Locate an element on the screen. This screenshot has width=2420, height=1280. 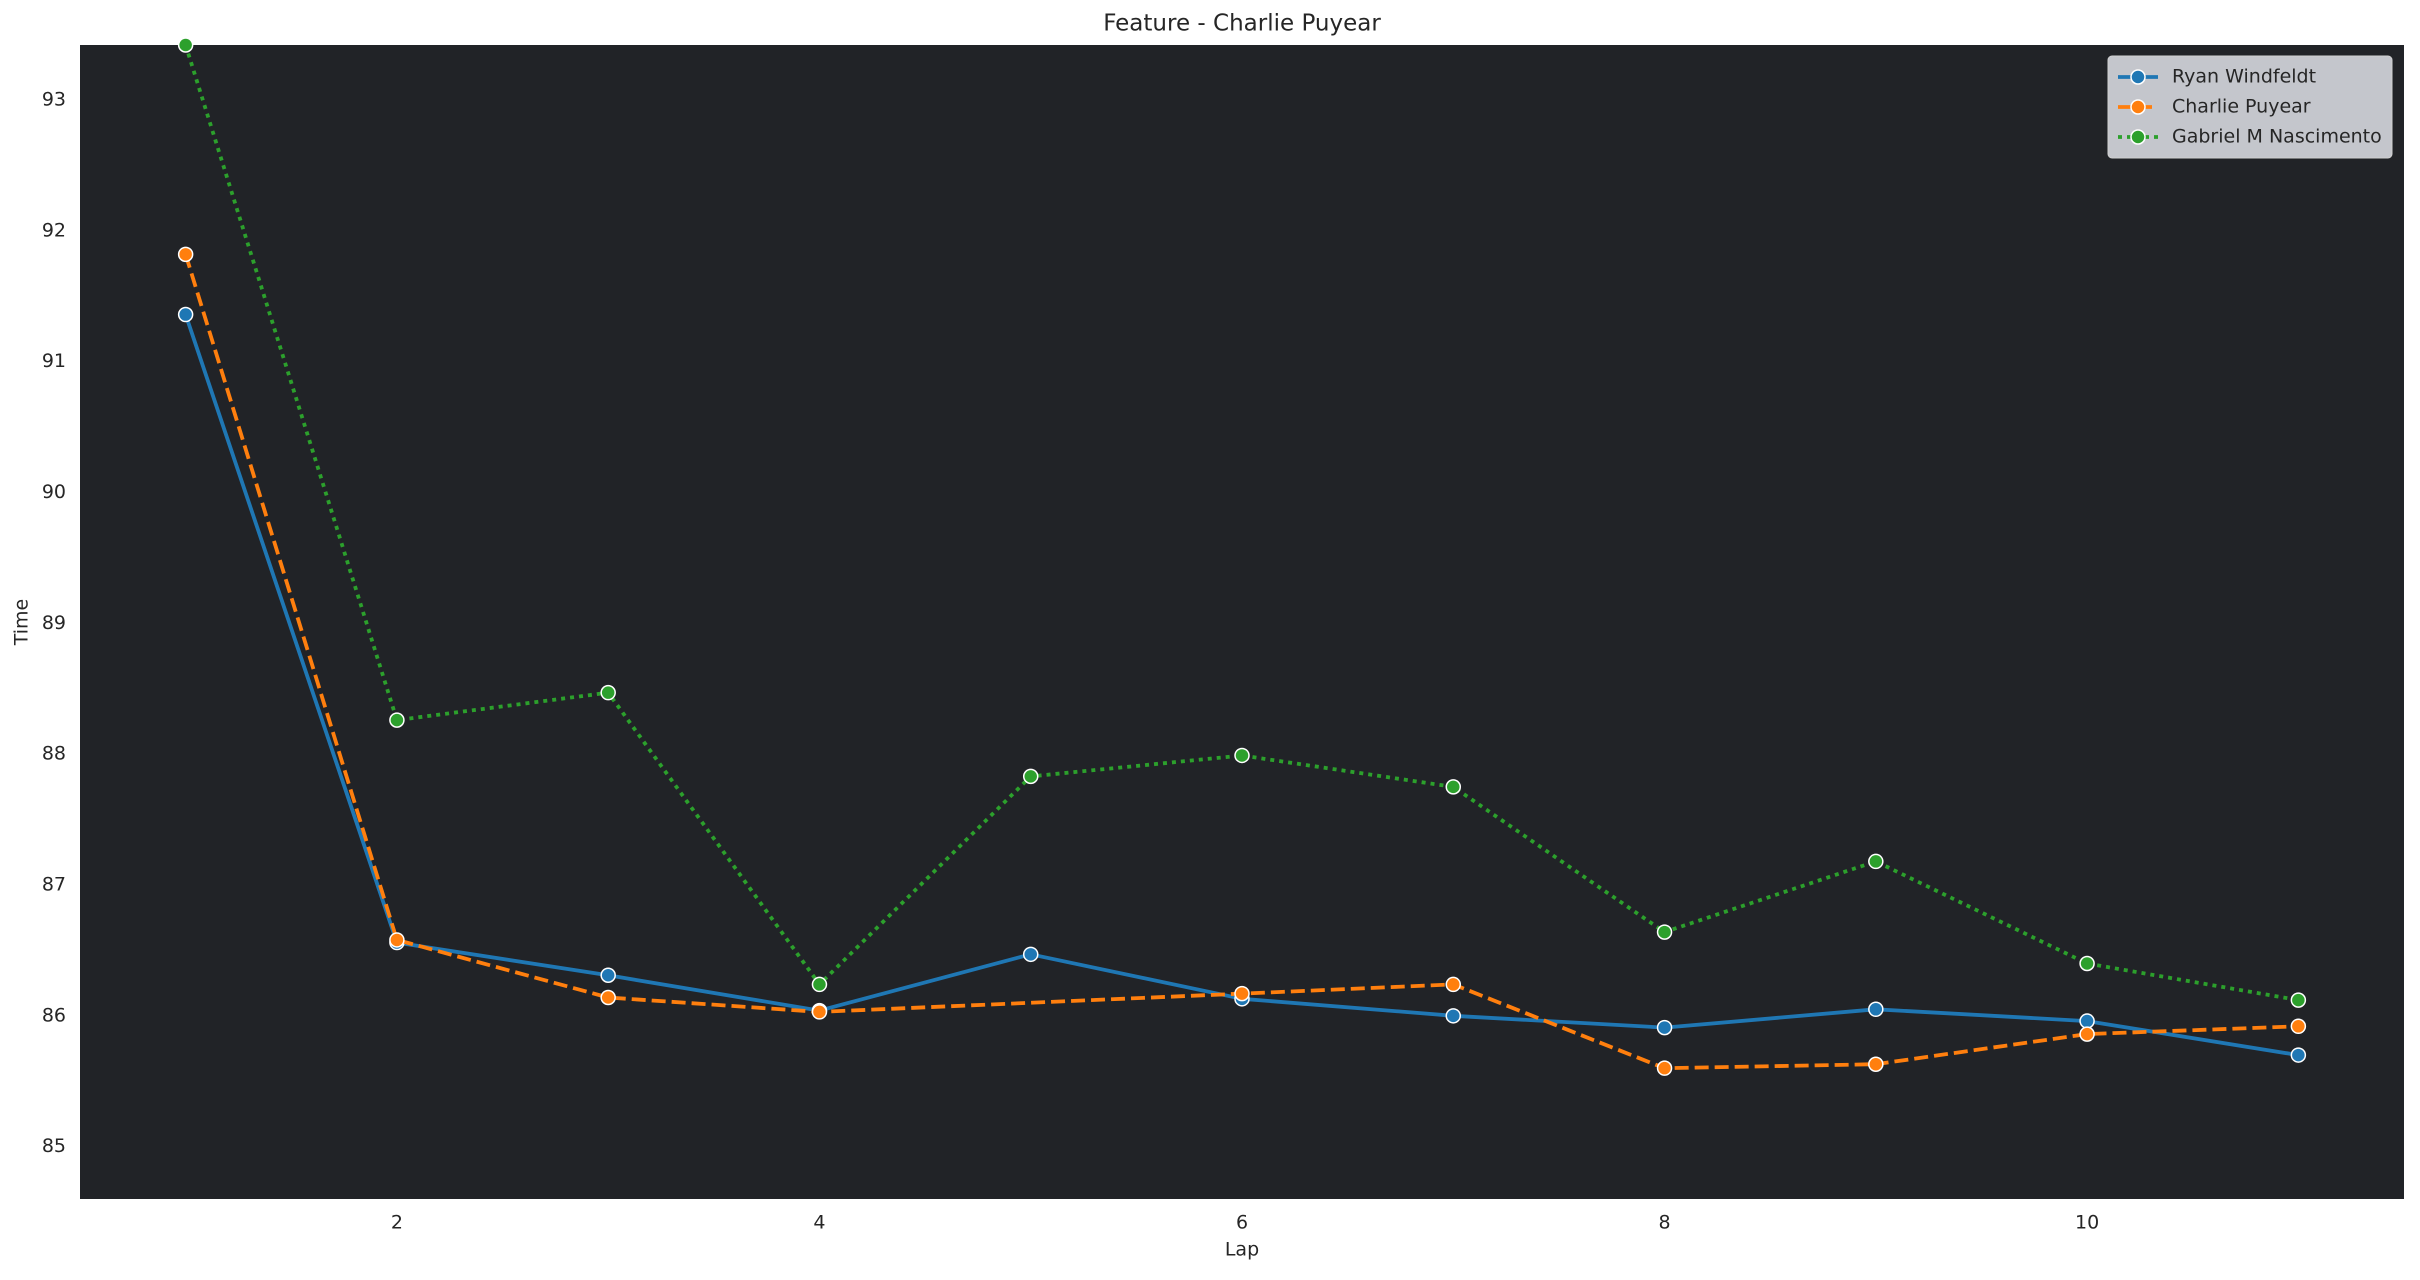
y-tick-label: 86 is located at coordinates (54, 1015).